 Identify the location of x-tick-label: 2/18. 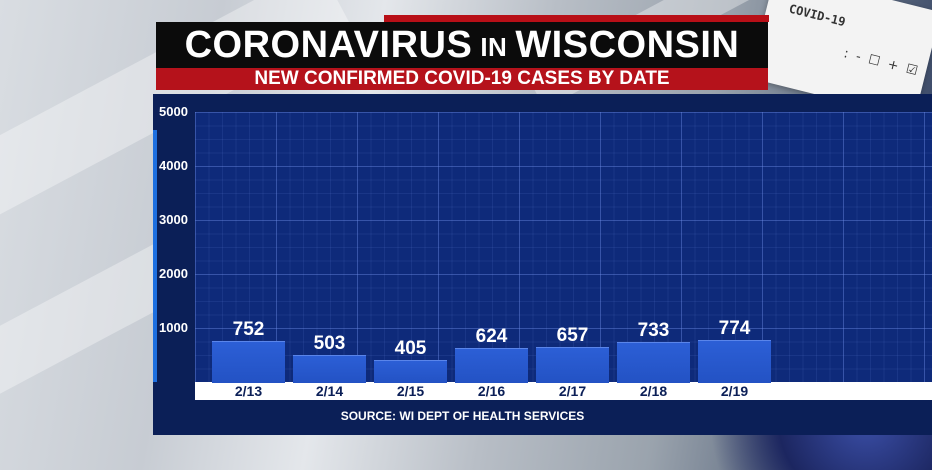
(653, 391).